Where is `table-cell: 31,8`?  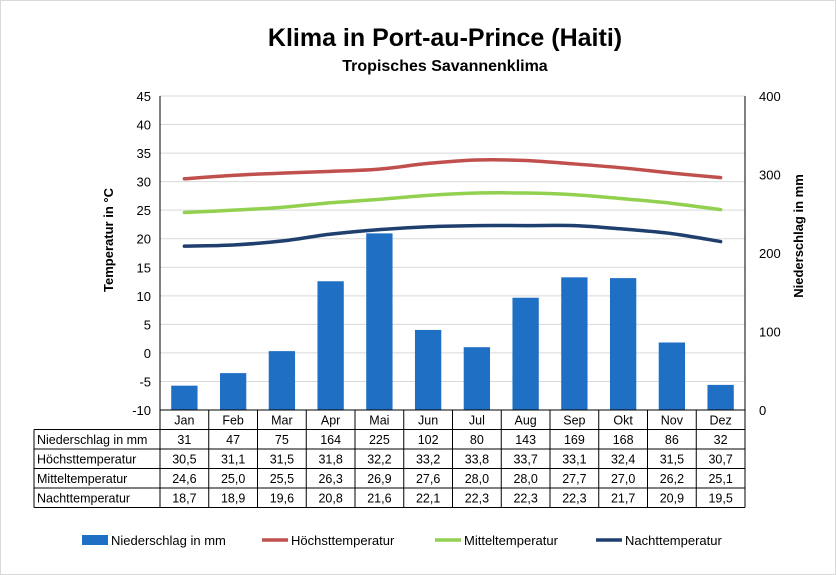 table-cell: 31,8 is located at coordinates (330, 460).